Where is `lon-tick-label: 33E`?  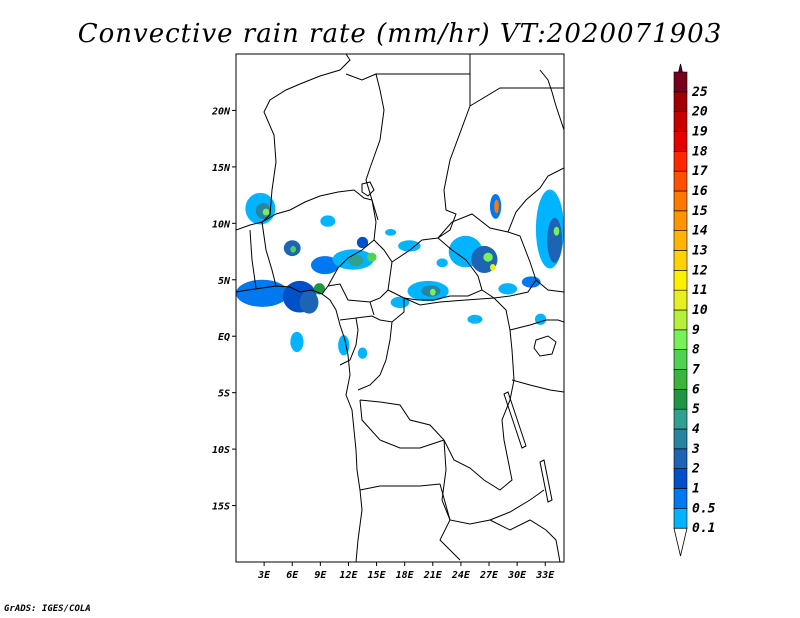
lon-tick-label: 33E is located at coordinates (545, 575).